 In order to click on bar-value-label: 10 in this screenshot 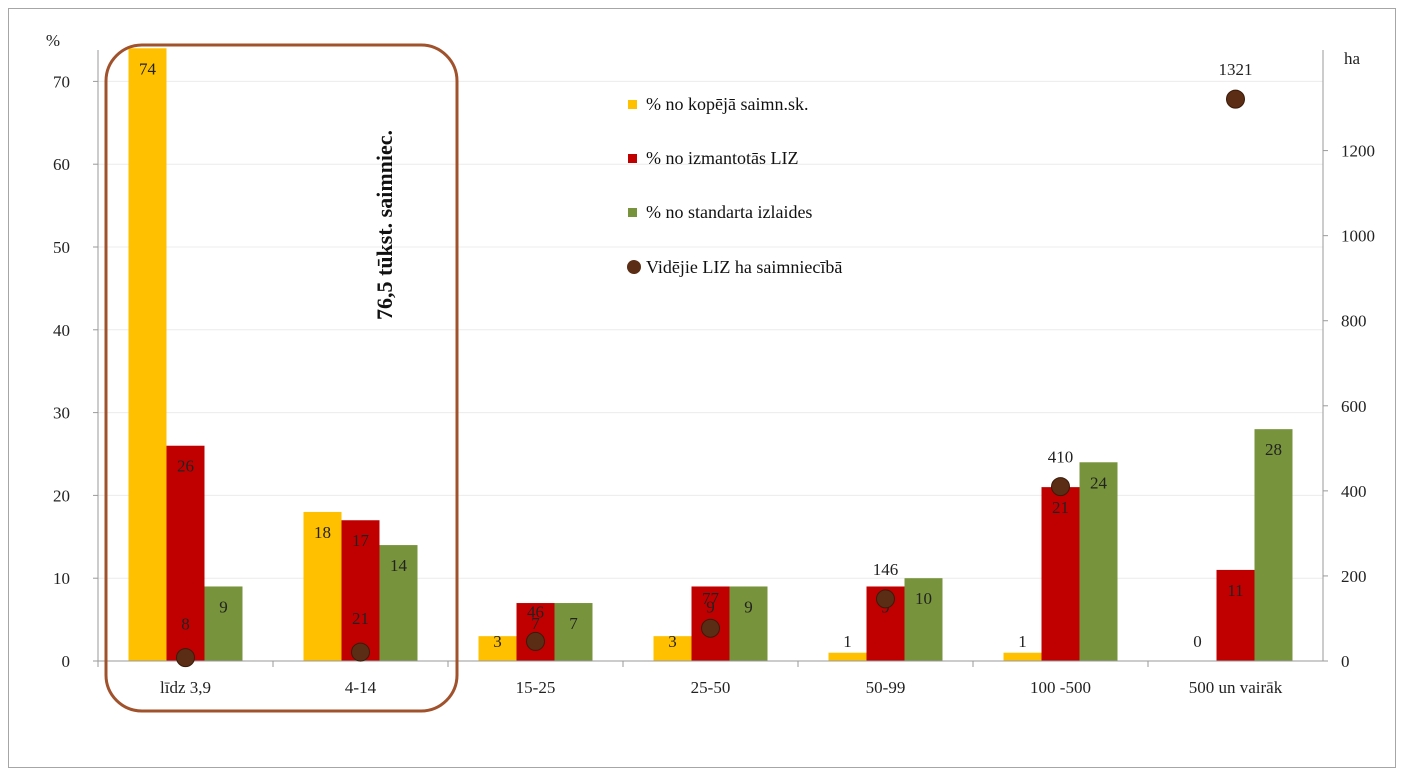, I will do `click(923, 598)`.